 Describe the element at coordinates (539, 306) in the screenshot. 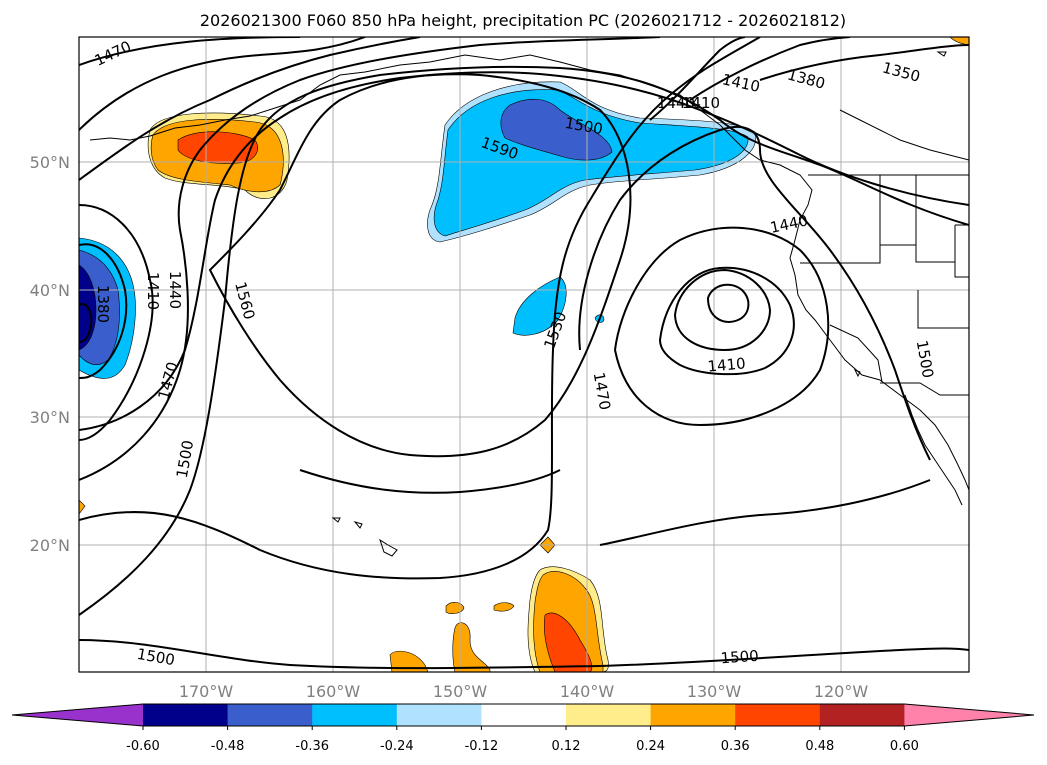

I see `precip-negative-mid` at that location.